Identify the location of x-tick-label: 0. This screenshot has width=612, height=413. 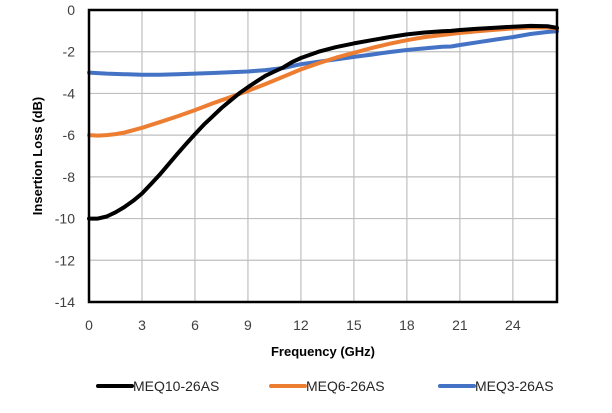
(89, 325).